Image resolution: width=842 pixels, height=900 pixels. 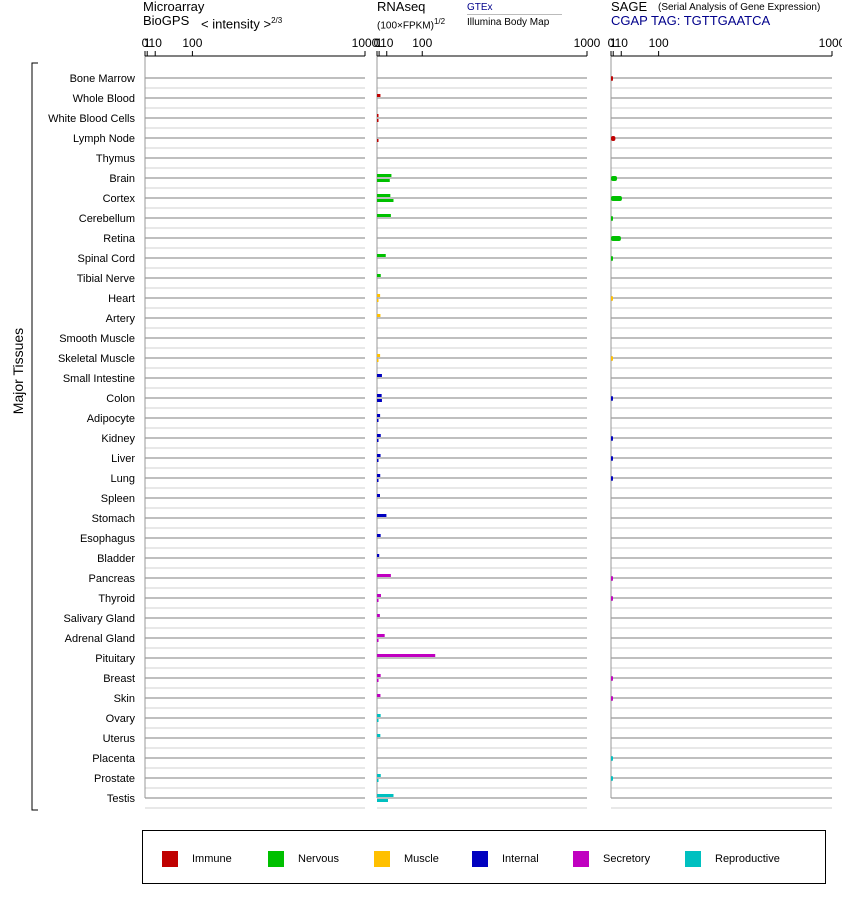 What do you see at coordinates (739, 7) in the screenshot?
I see `sage-description: (Serial Analysis of Gene Expression)` at bounding box center [739, 7].